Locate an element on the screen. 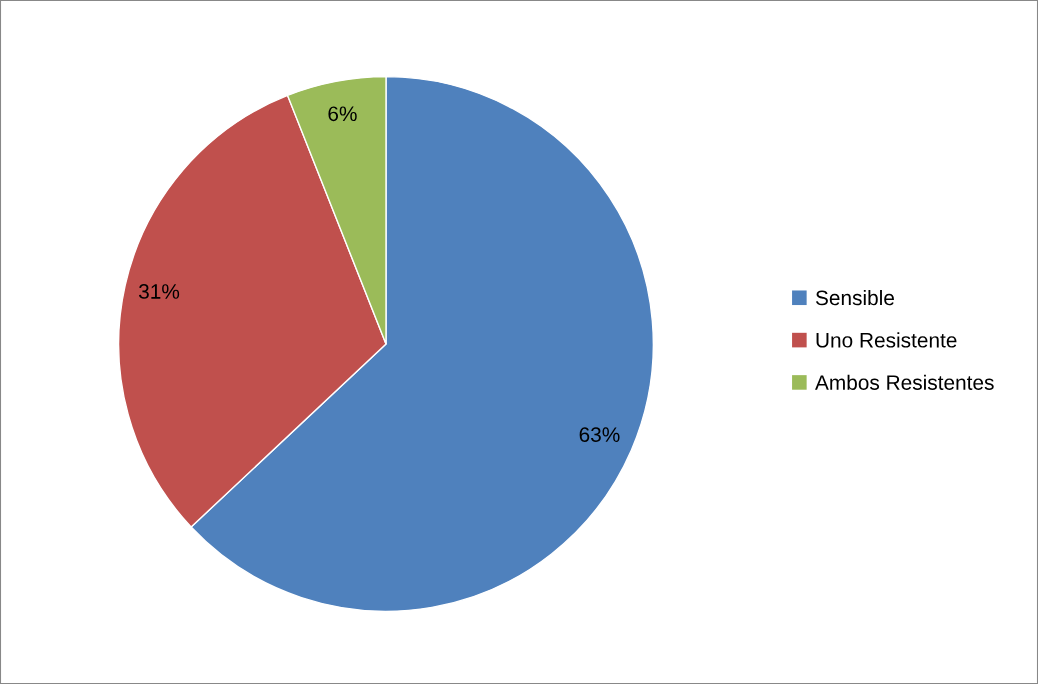 Image resolution: width=1038 pixels, height=684 pixels. legend-label: Uno Resistente is located at coordinates (886, 340).